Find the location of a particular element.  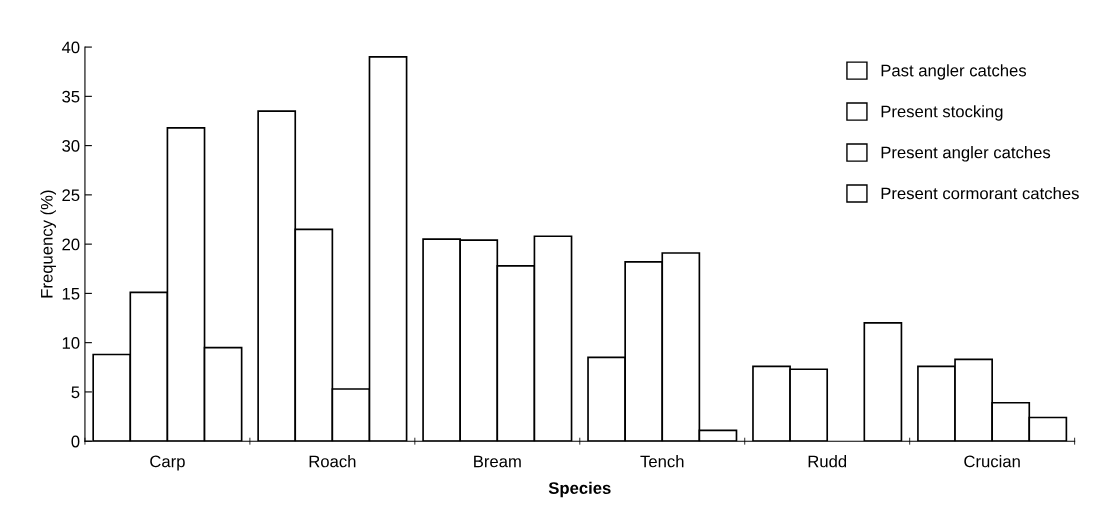

x-axis-title: Species is located at coordinates (579, 489).